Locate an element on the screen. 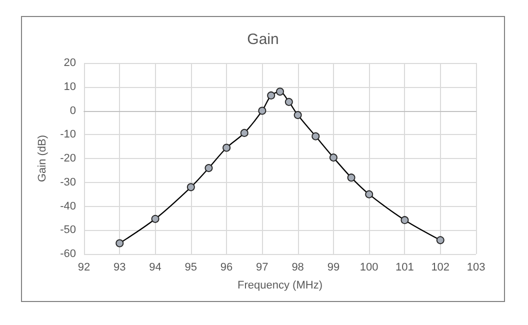 The image size is (528, 325). y-tick-label: -60 is located at coordinates (68, 254).